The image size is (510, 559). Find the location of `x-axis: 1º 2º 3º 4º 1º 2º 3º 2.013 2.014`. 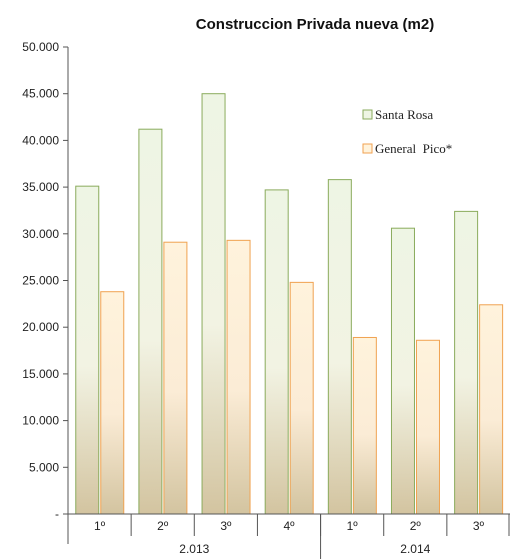

x-axis: 1º 2º 3º 4º 1º 2º 3º 2.013 2.014 is located at coordinates (288, 536).